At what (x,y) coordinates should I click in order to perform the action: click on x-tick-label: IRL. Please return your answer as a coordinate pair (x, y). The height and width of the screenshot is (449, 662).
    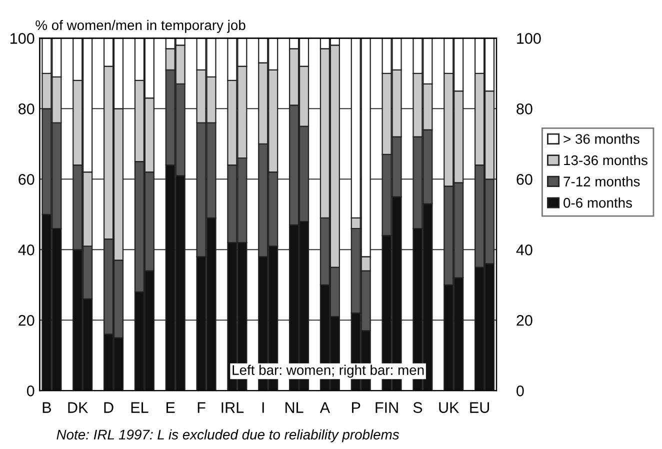
    Looking at the image, I should click on (233, 407).